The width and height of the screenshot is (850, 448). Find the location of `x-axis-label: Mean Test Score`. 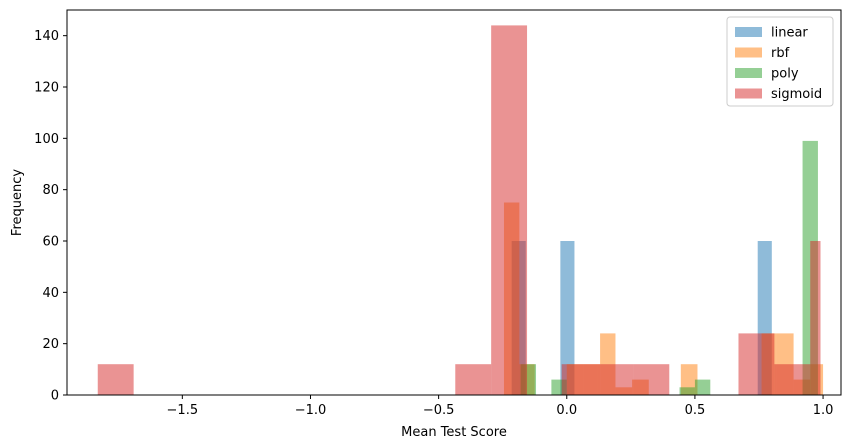

x-axis-label: Mean Test Score is located at coordinates (454, 432).